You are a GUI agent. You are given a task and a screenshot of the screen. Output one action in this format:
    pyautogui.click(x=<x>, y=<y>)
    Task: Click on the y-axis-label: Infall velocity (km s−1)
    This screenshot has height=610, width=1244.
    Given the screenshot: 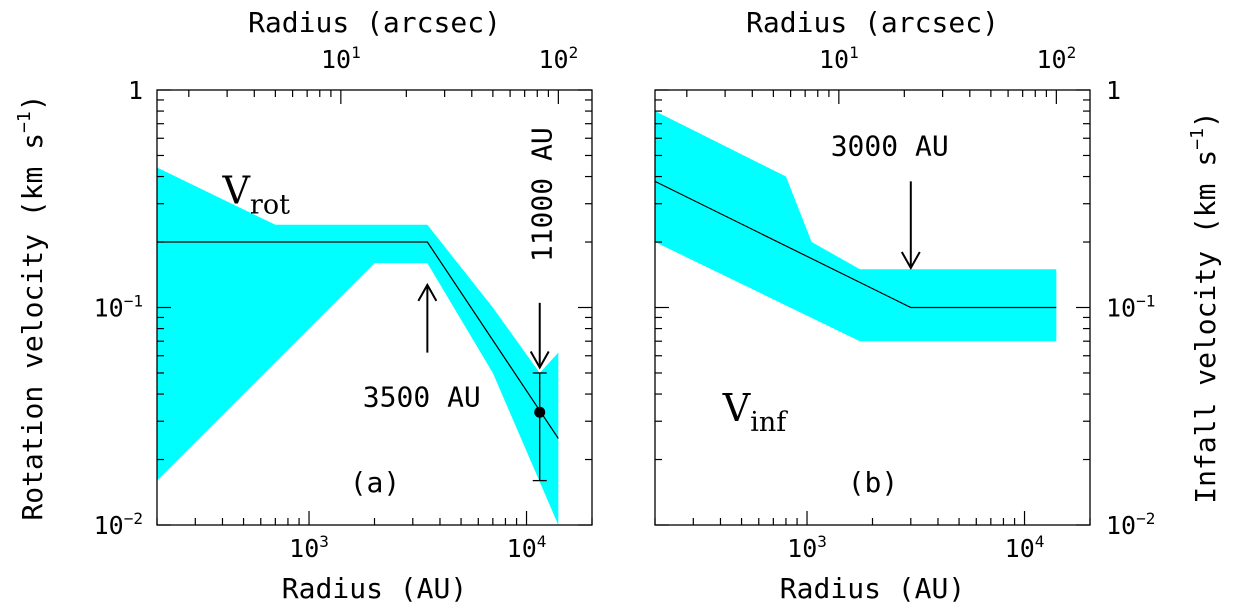 What is the action you would take?
    pyautogui.click(x=1204, y=307)
    